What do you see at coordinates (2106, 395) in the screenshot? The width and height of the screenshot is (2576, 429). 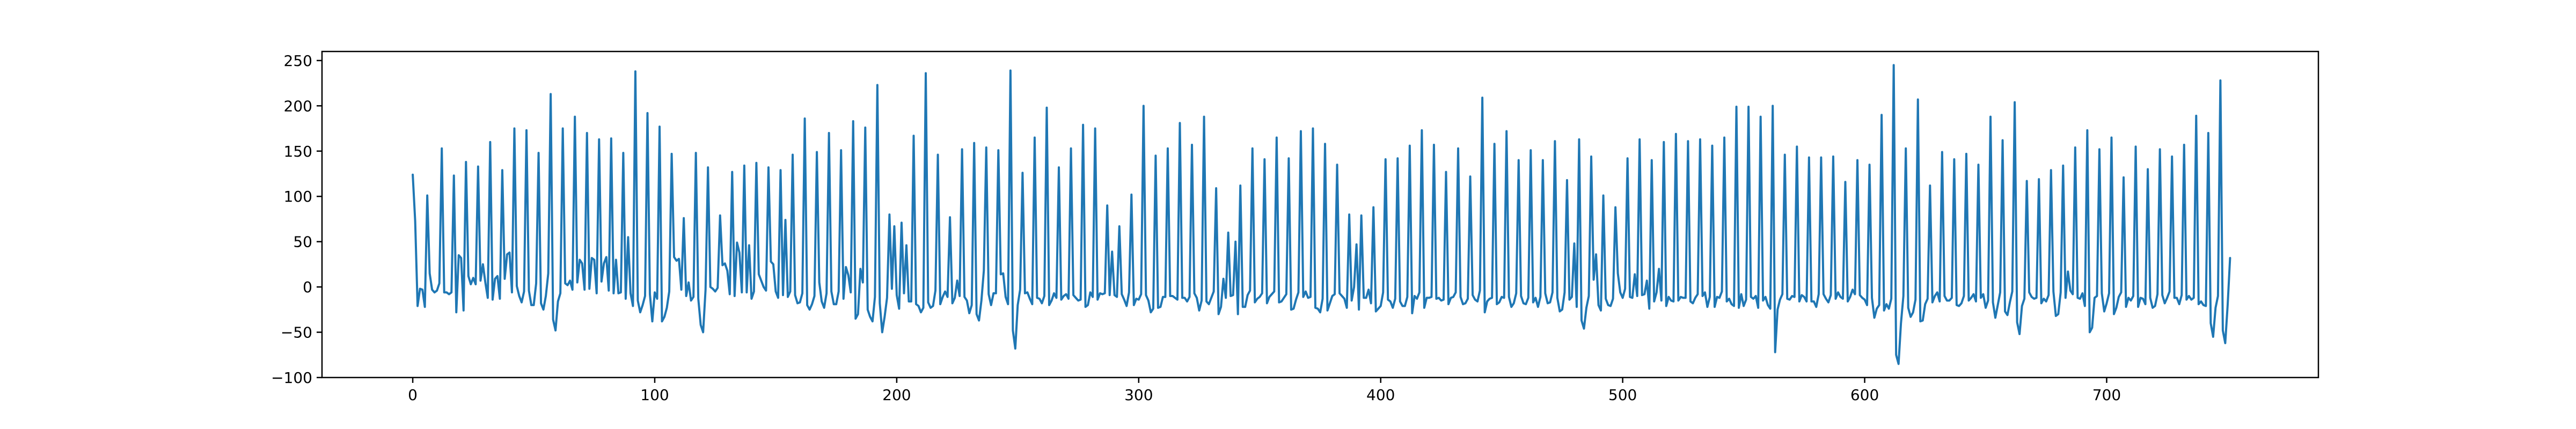 I see `x-tick-label: 700` at bounding box center [2106, 395].